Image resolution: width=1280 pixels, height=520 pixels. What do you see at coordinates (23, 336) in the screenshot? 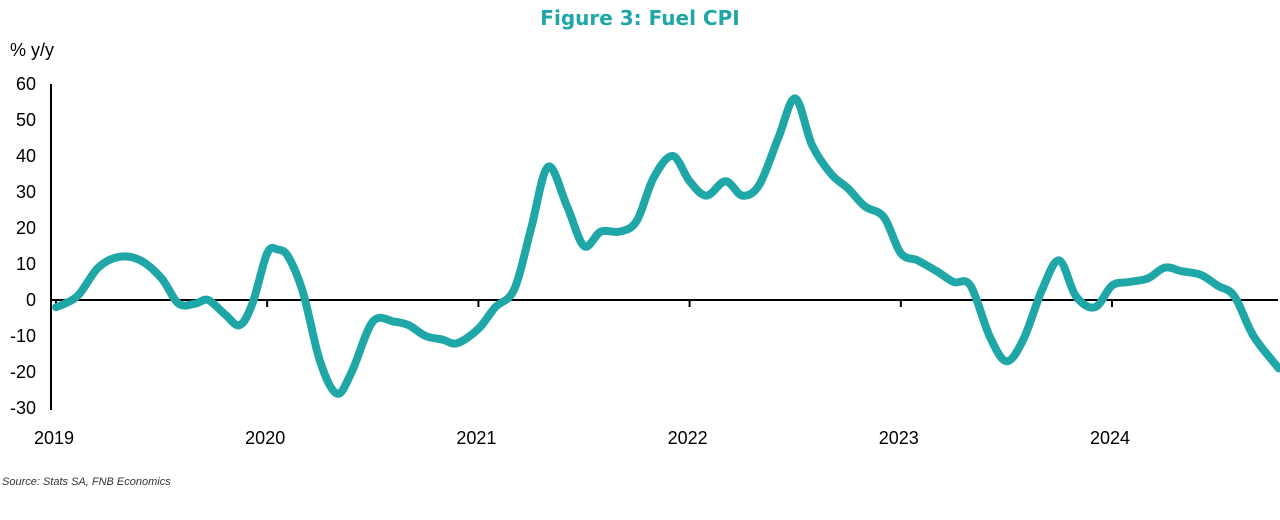
I see `y-tick-label: -10` at bounding box center [23, 336].